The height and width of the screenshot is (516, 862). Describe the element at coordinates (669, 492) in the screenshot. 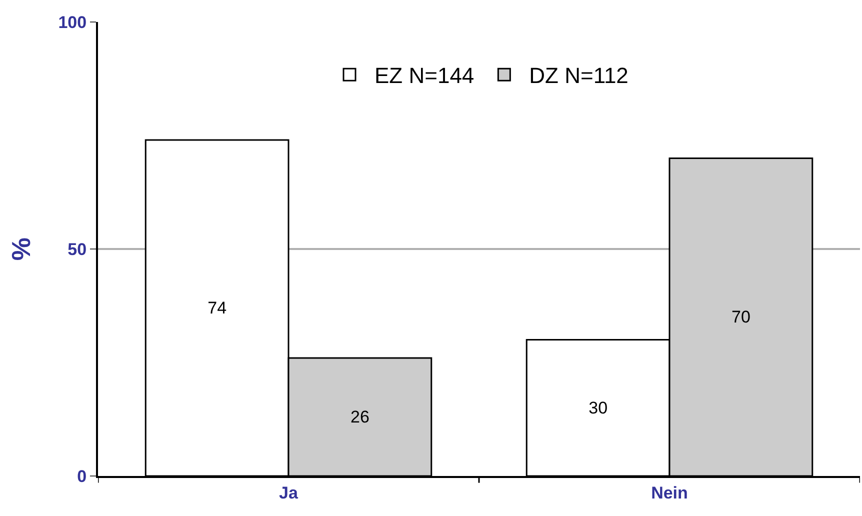

I see `x-tick-label: Nein` at that location.